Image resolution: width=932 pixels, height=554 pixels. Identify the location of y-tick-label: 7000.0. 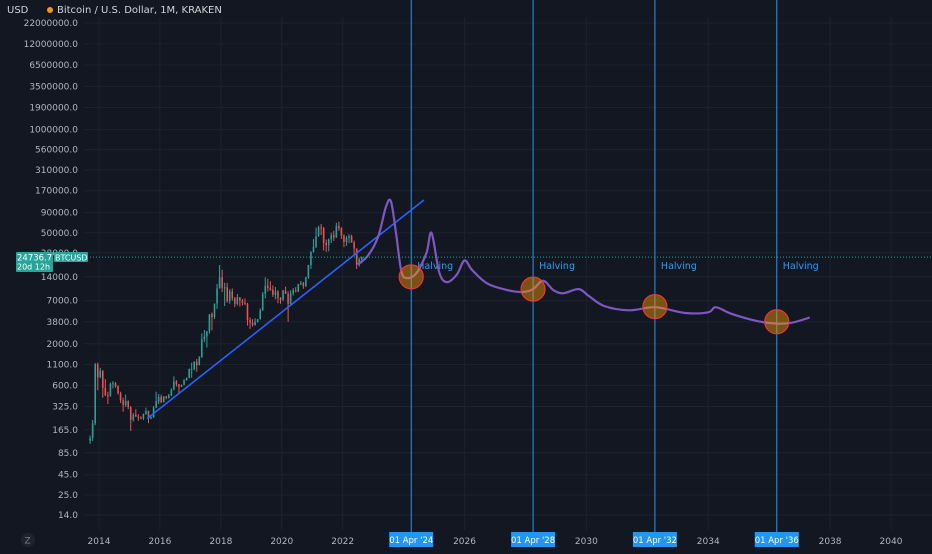
(63, 302).